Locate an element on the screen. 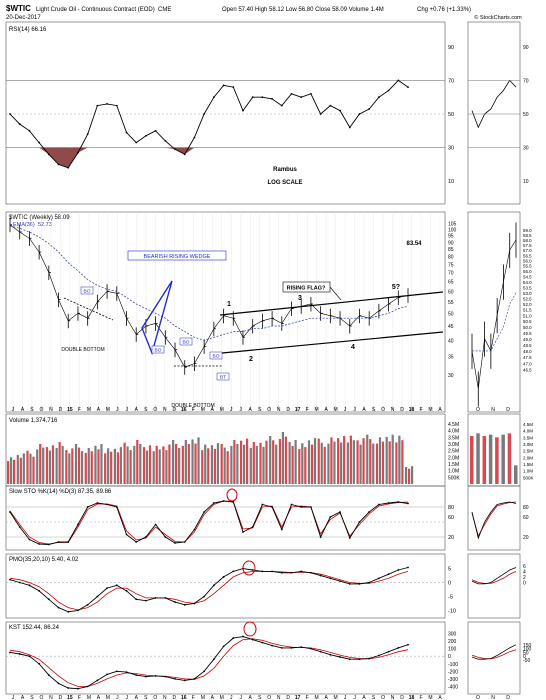 This screenshot has height=700, width=546. price-tick-95: 95 is located at coordinates (451, 237).